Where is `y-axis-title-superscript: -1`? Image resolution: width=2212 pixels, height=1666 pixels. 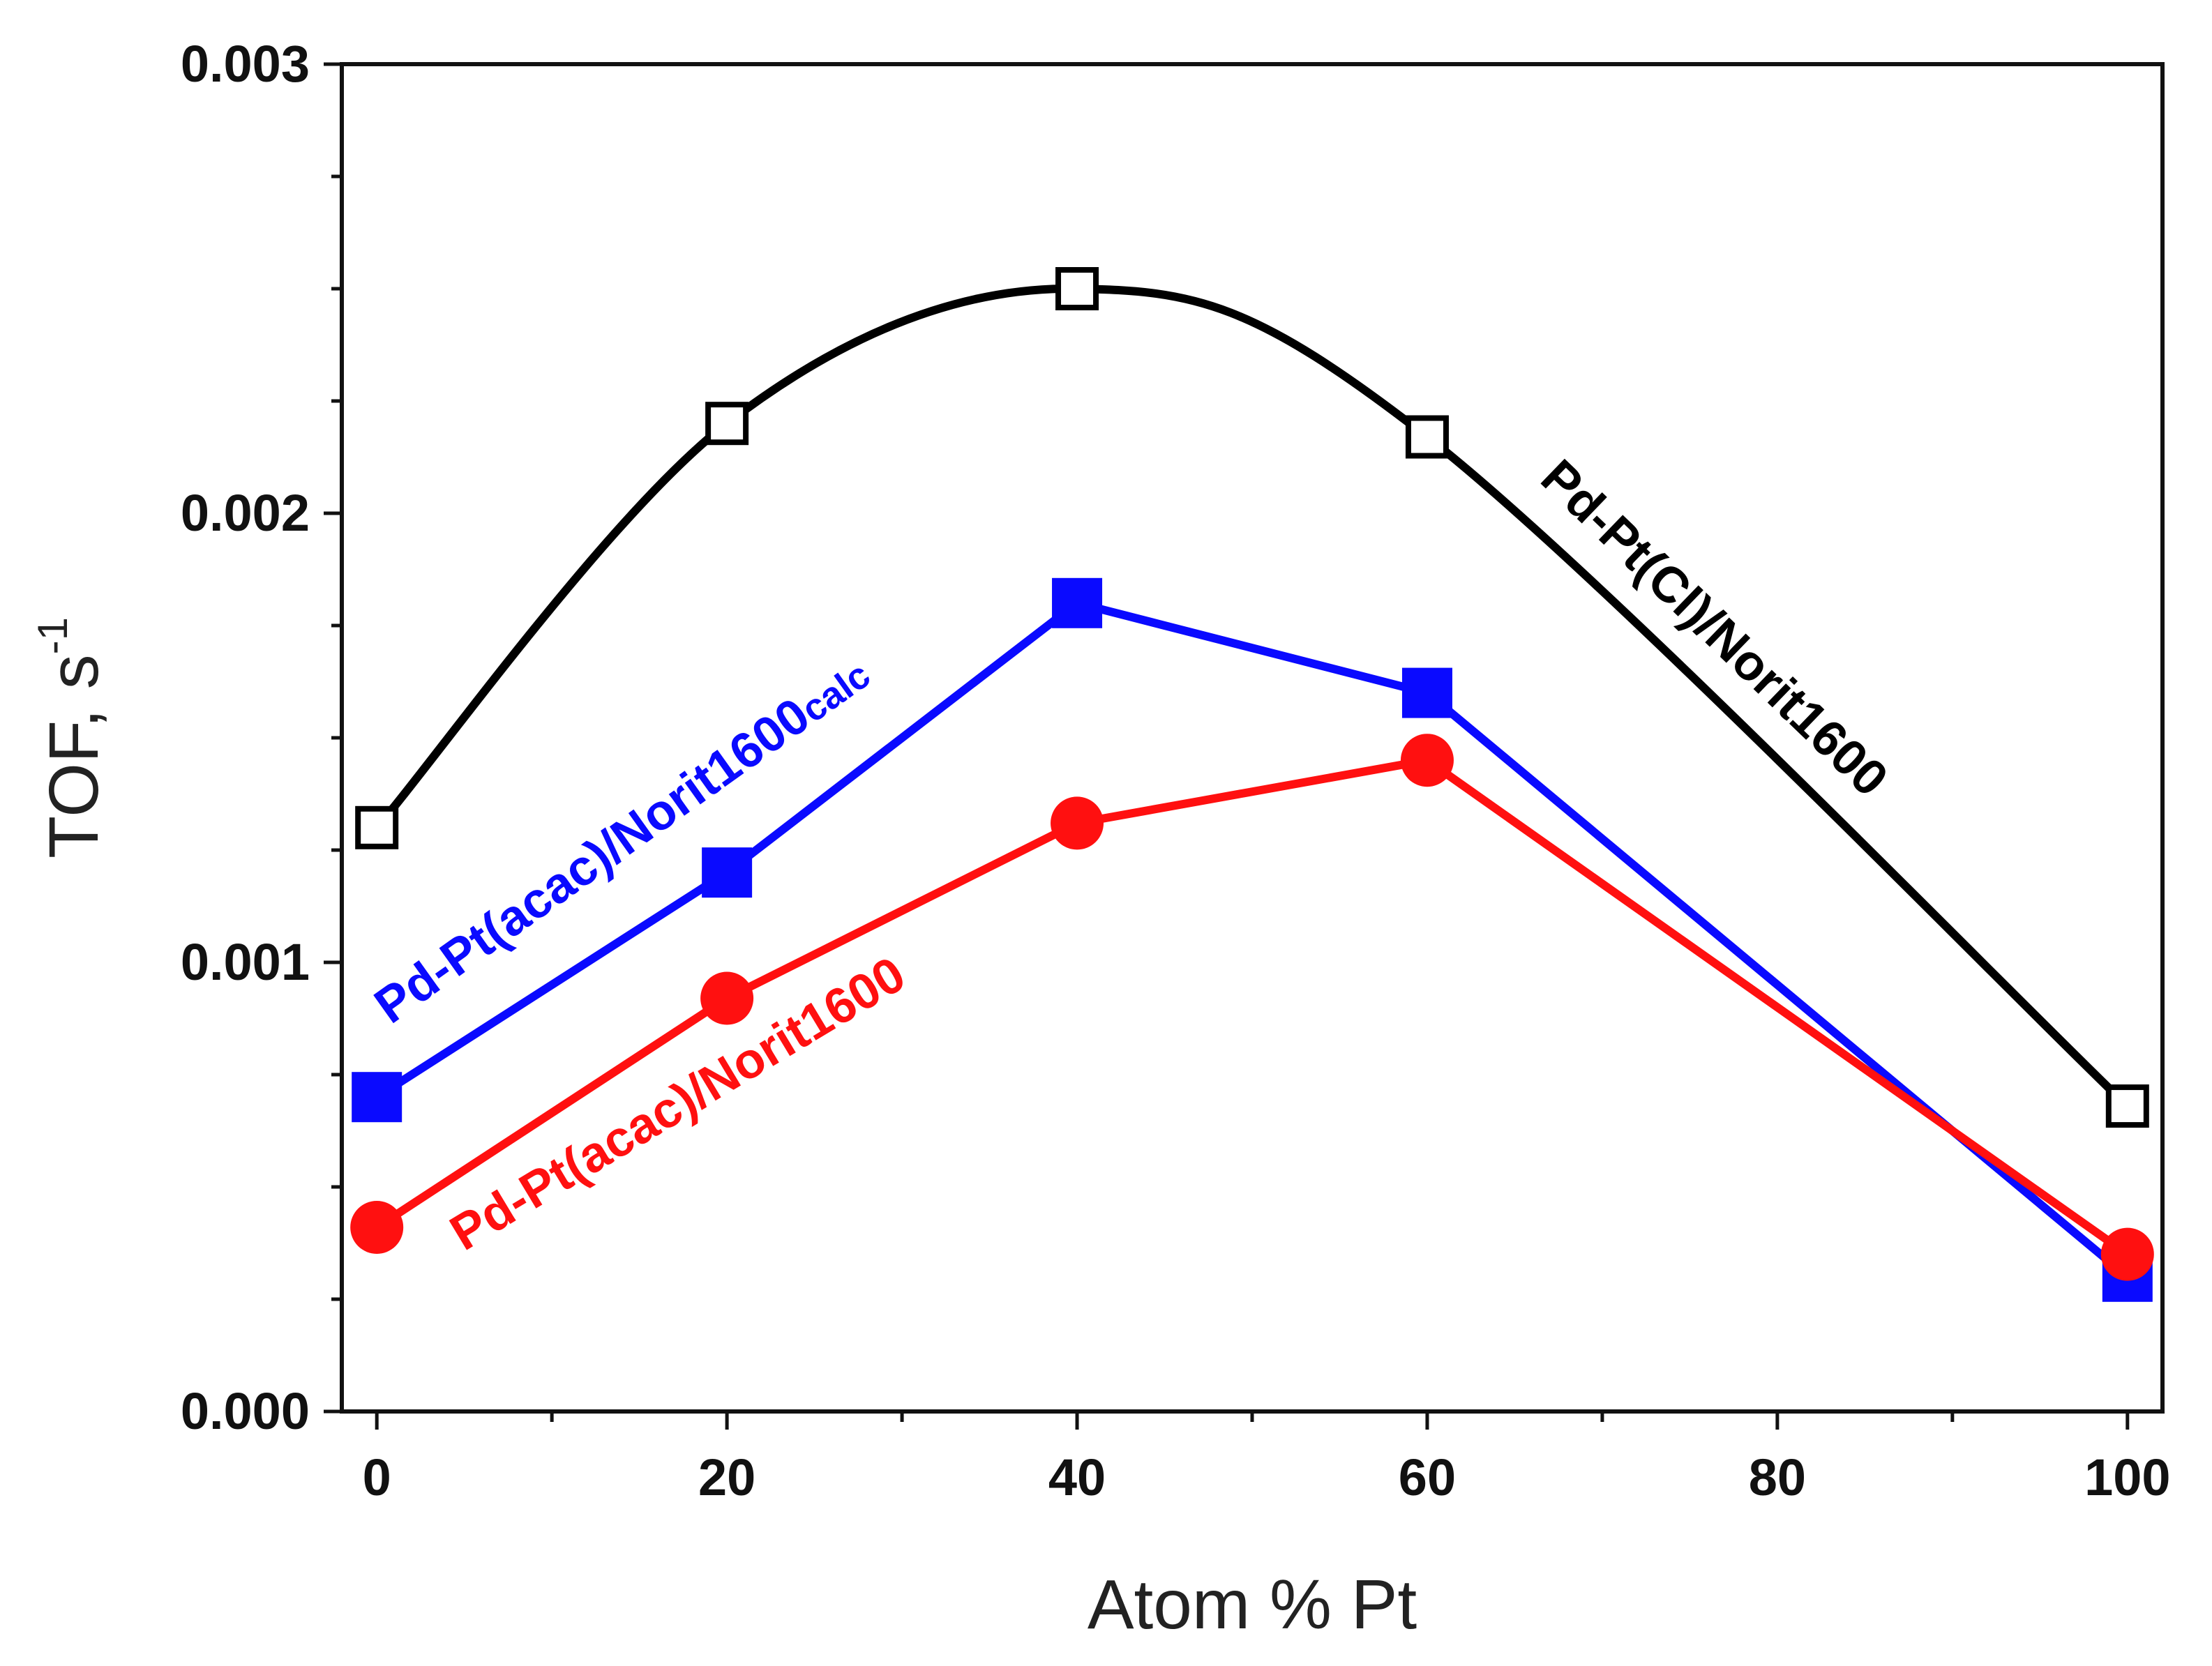
y-axis-title-superscript: -1 is located at coordinates (53, 635).